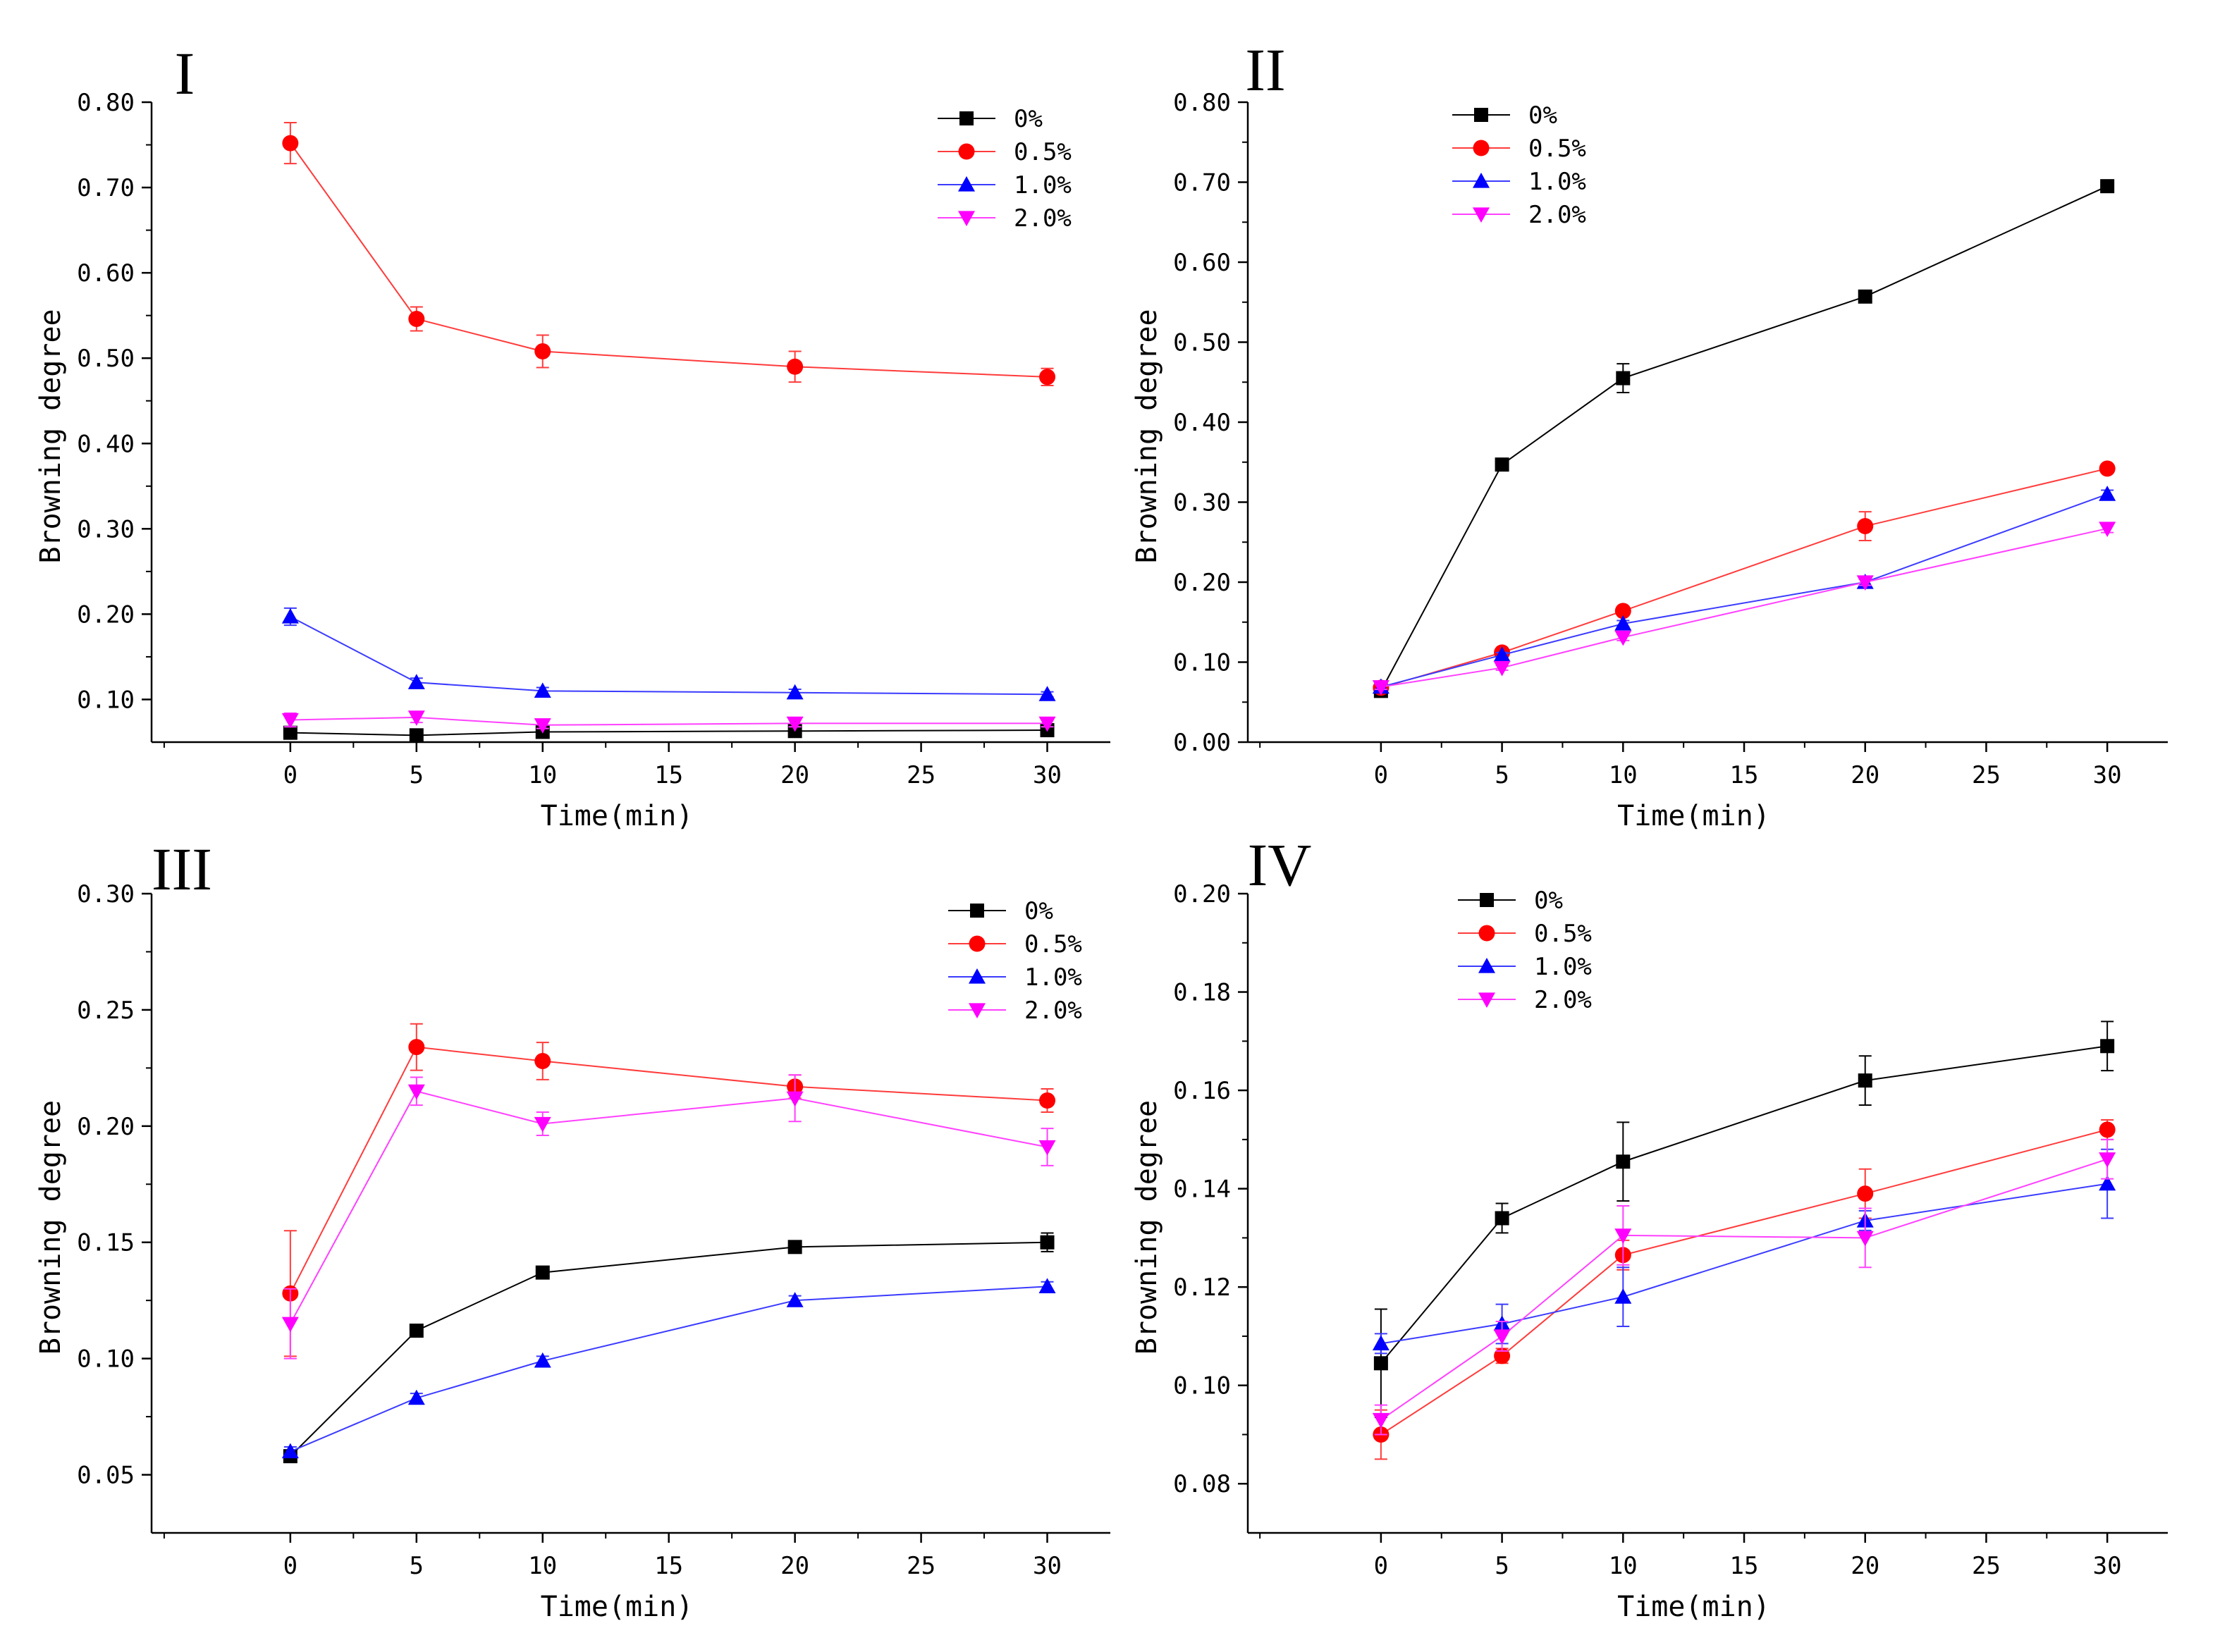  Describe the element at coordinates (1202, 993) in the screenshot. I see `y-tick-label: 0.18` at that location.